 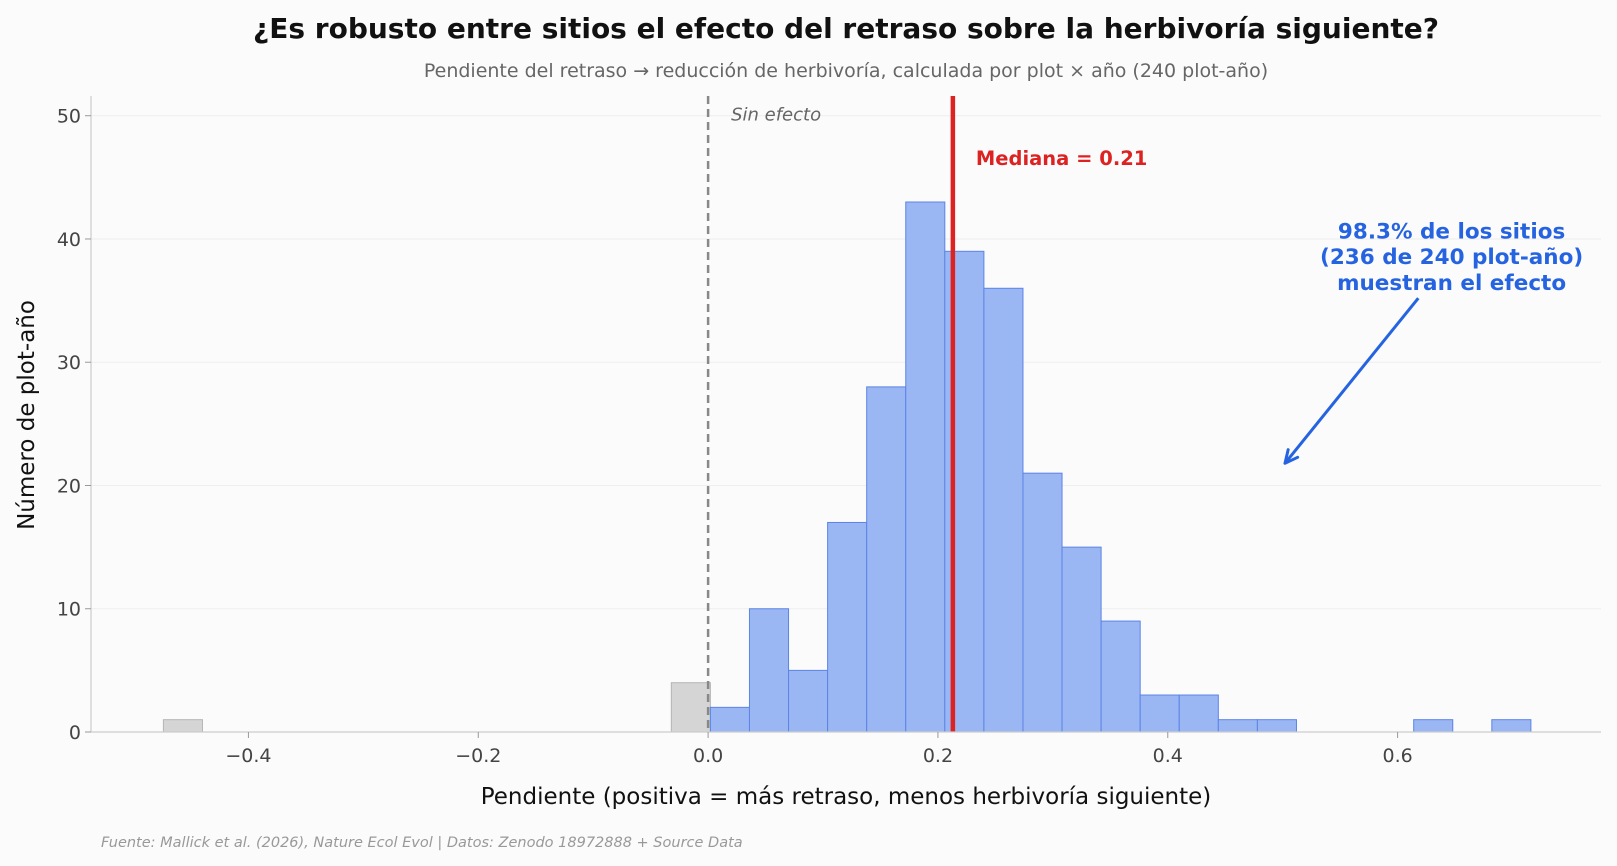 I want to click on y-tick-label: 50, so click(x=69, y=117).